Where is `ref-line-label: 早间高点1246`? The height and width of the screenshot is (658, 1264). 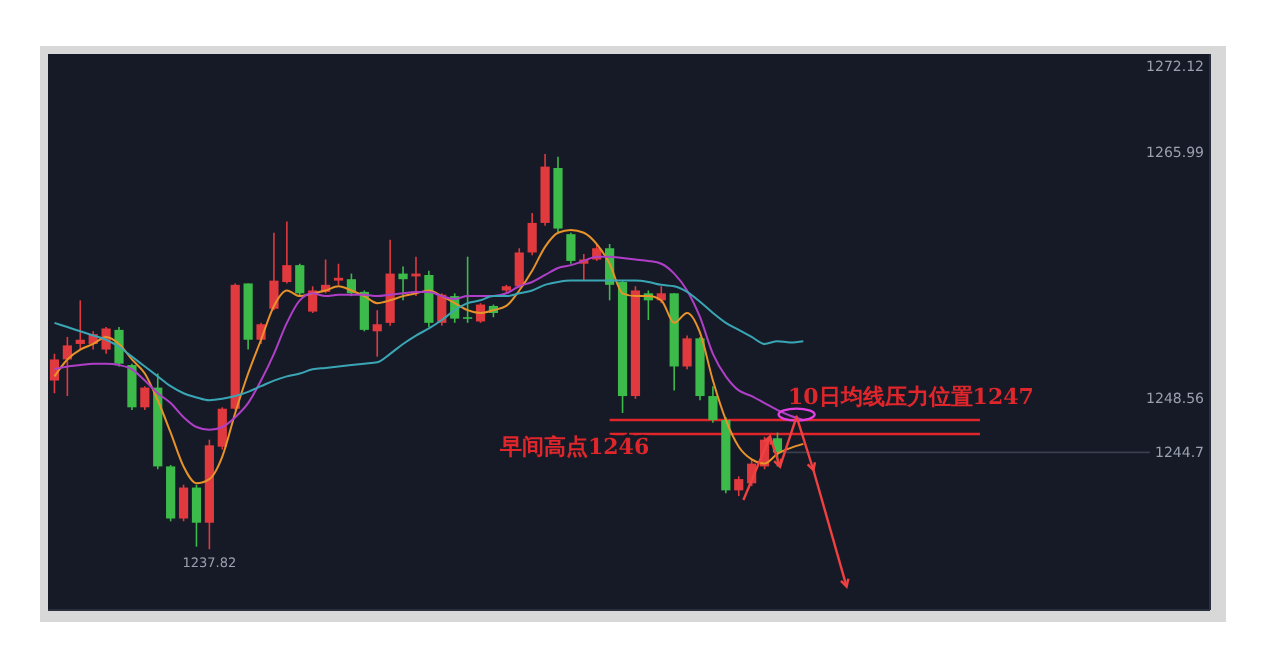
ref-line-label: 早间高点1246 is located at coordinates (574, 447).